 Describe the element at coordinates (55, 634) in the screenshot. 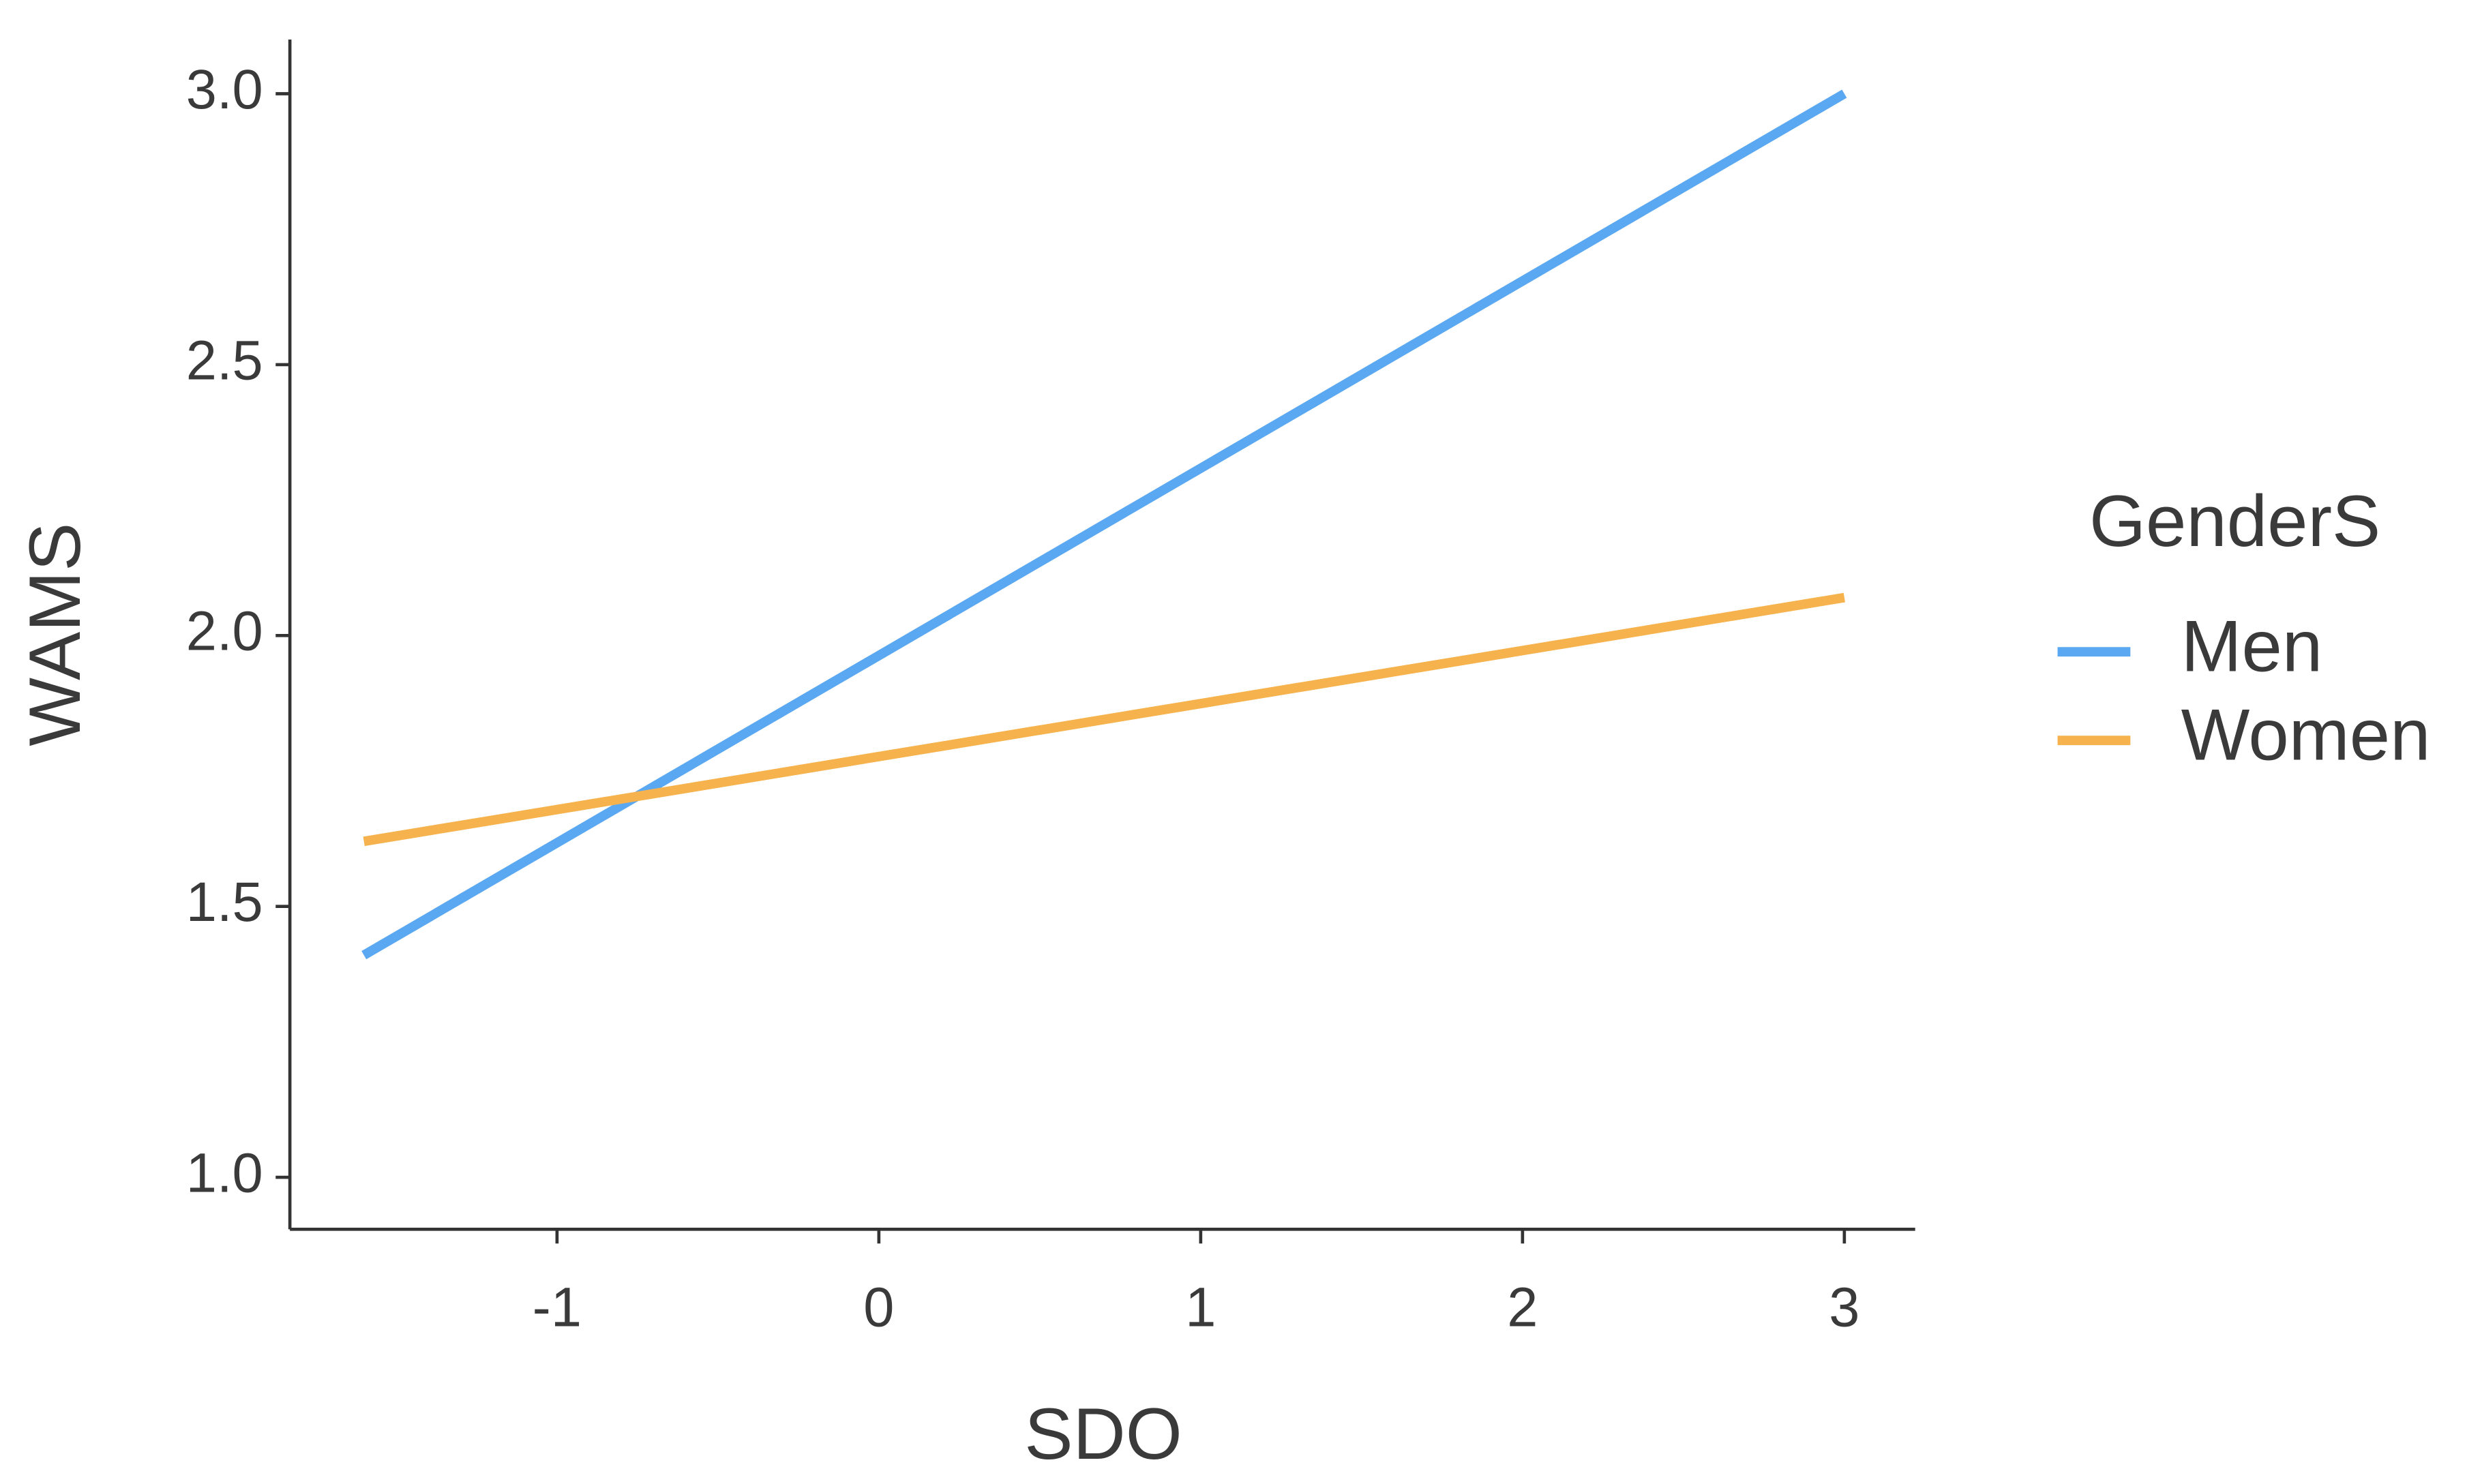

I see `y-axis-title: WAMS` at that location.